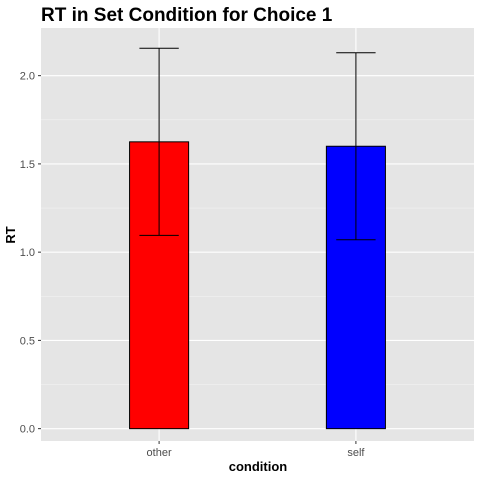  I want to click on y-tick-label: 1.5, so click(27, 165).